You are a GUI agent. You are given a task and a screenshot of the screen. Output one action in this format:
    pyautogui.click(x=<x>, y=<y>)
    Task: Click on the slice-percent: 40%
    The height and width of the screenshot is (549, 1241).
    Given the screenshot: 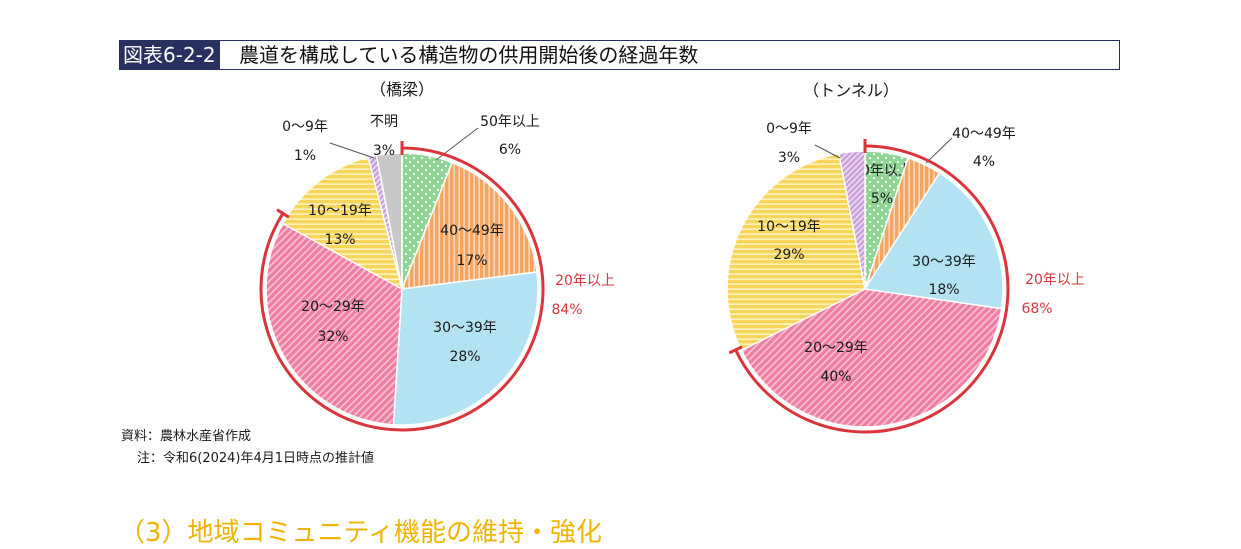 What is the action you would take?
    pyautogui.click(x=835, y=377)
    